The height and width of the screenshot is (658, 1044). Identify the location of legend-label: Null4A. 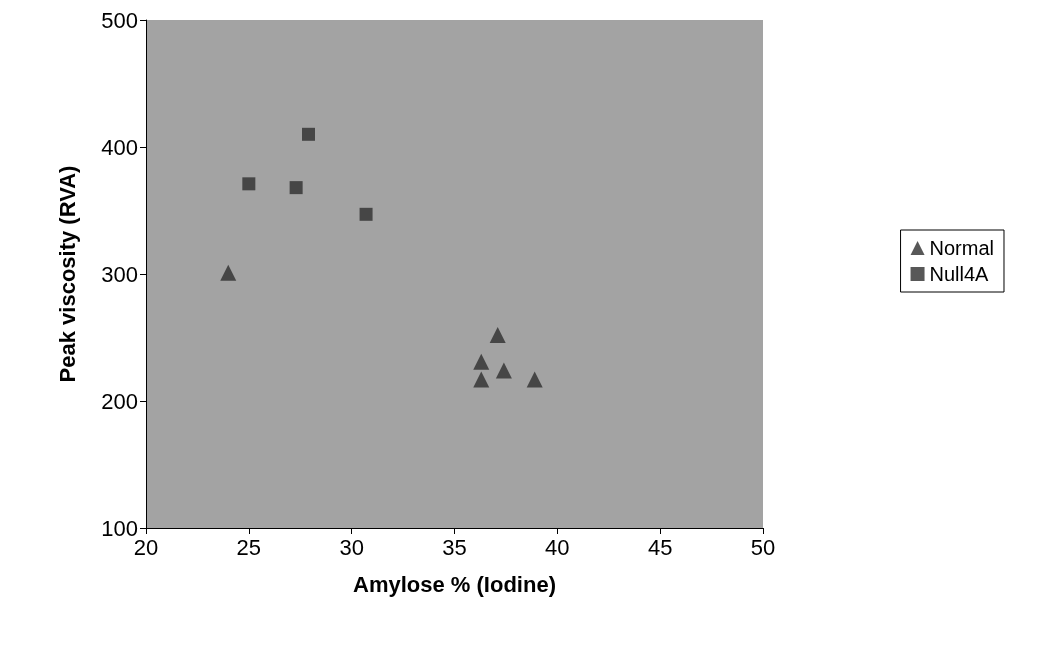
(959, 274).